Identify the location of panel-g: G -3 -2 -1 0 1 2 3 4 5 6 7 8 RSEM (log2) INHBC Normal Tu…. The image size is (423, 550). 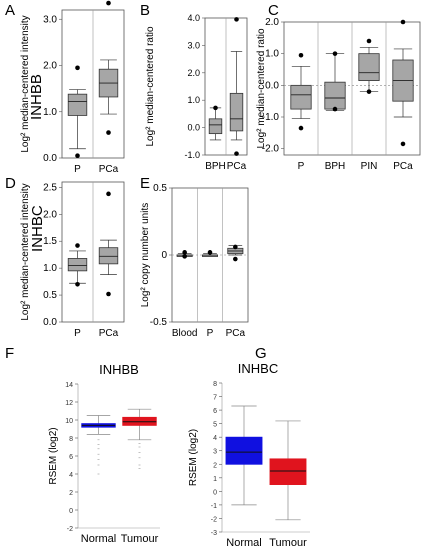
(249, 447).